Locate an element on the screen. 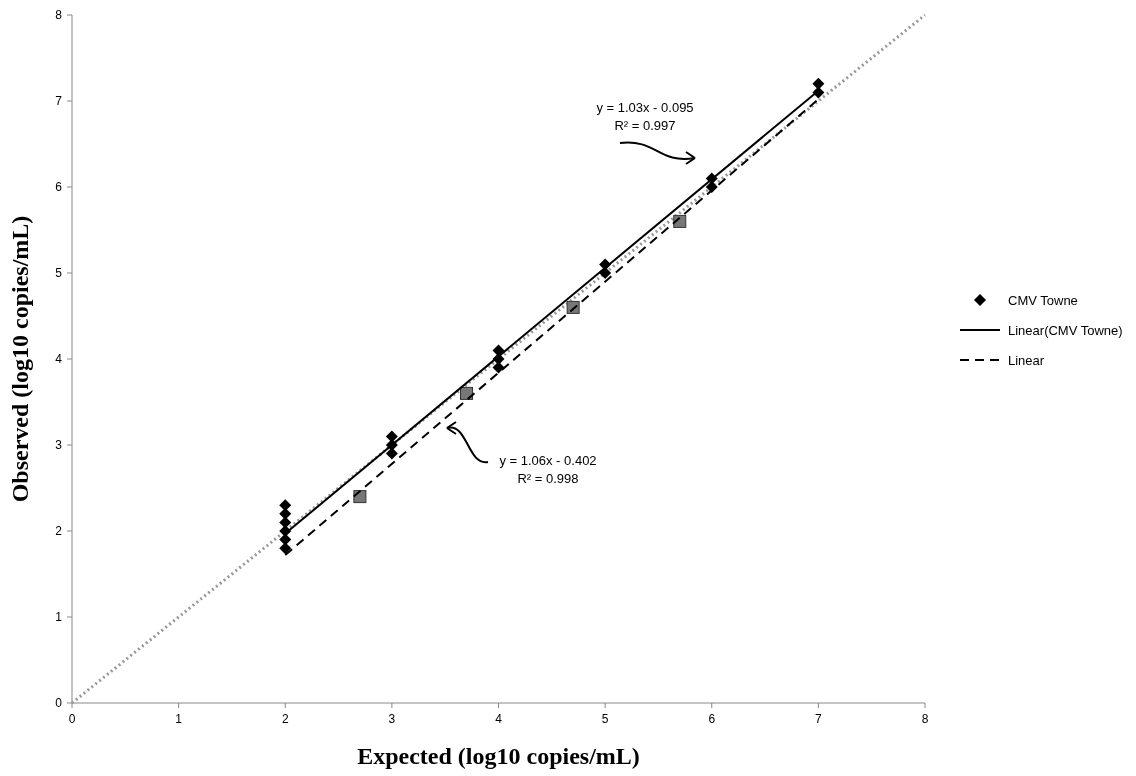  y-tick-label: 6 is located at coordinates (59, 187).